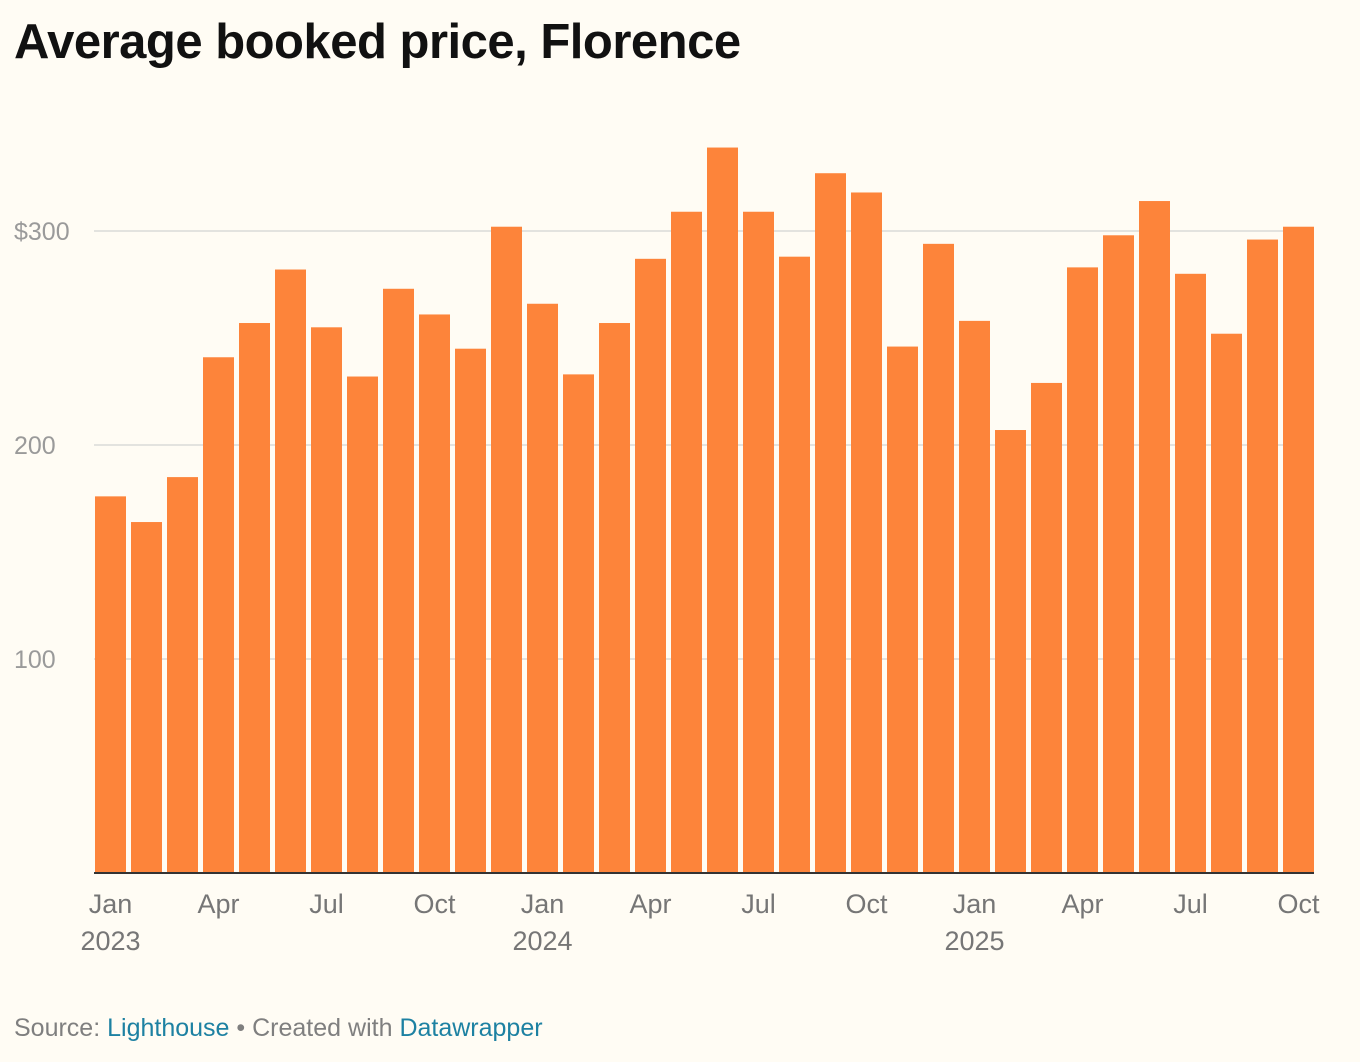  I want to click on bar: Mar 2025: 229, so click(1046, 627).